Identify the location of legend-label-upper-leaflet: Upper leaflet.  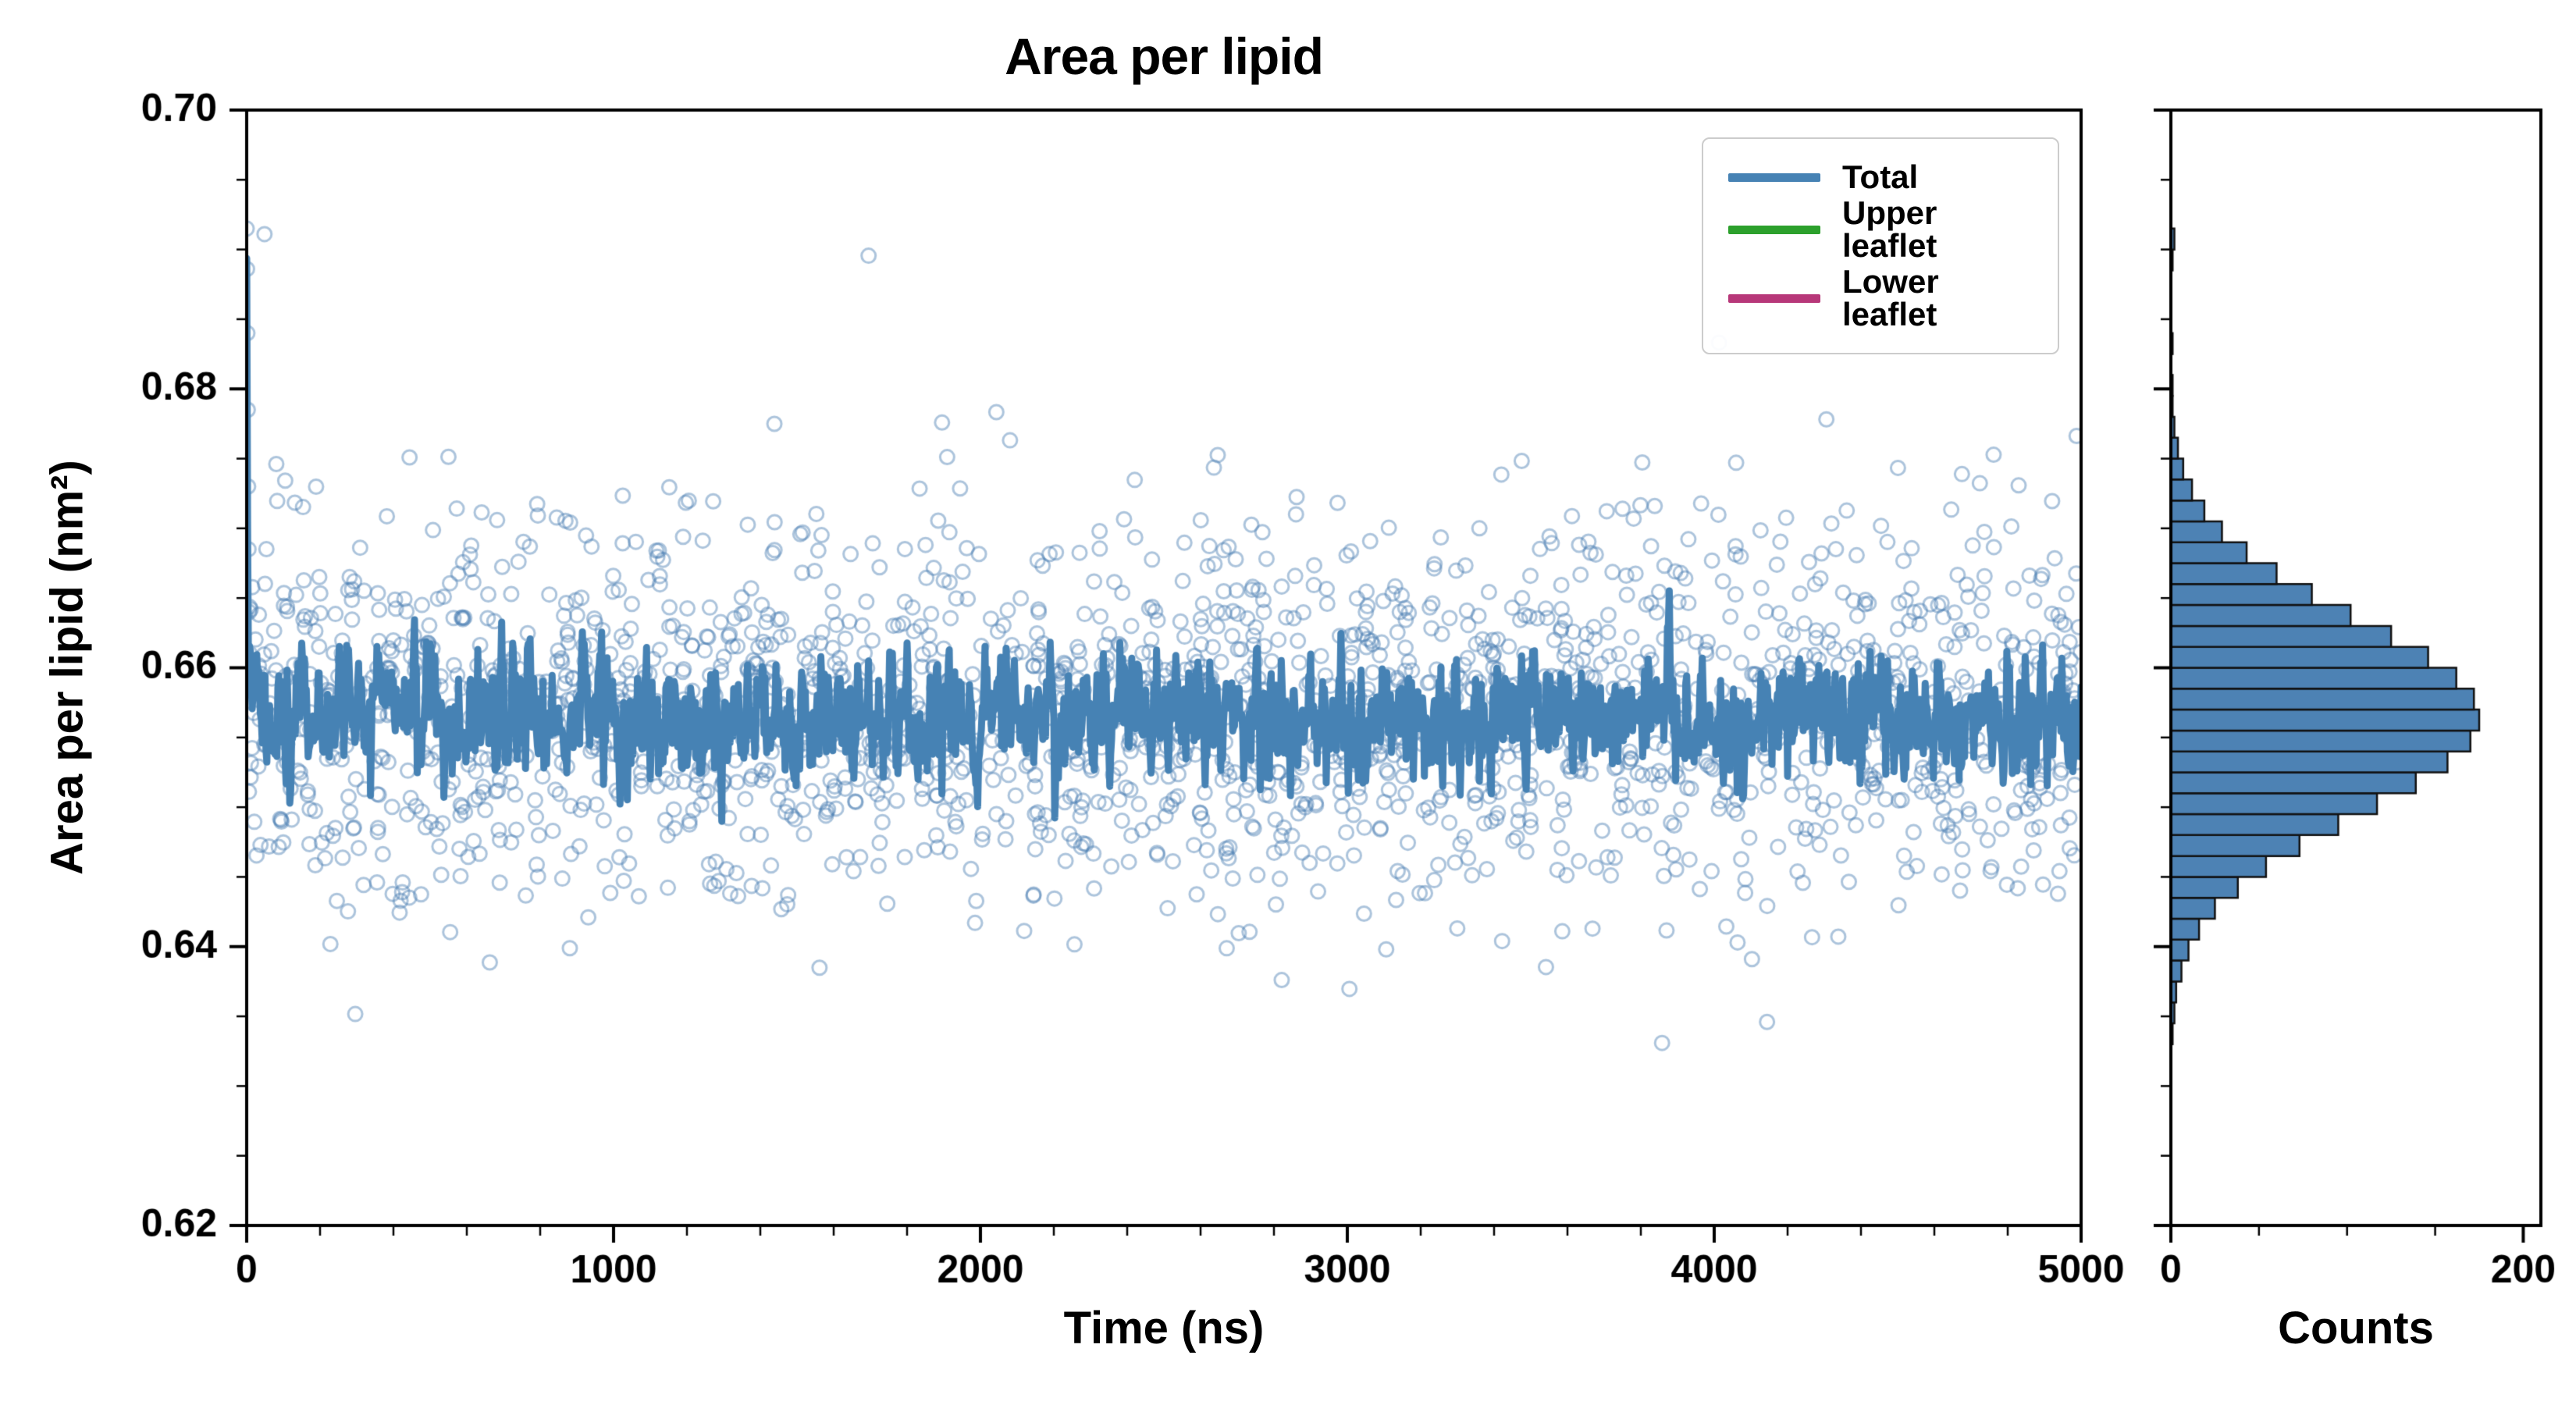
(1889, 229).